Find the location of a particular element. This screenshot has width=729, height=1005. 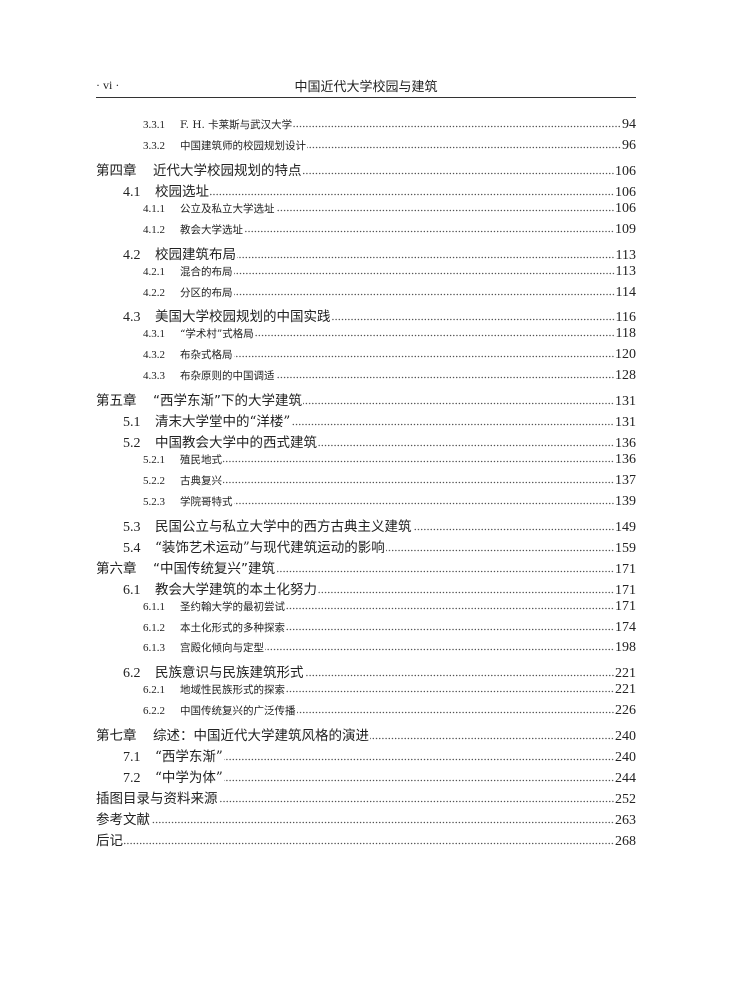

toc-entry: 7.2 “中学为体” 244 is located at coordinates (366, 776).